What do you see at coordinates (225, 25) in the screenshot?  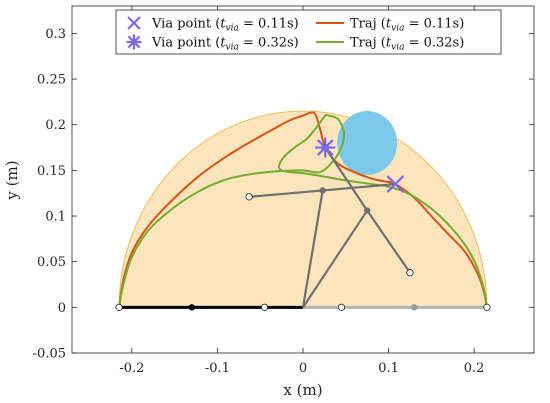 I see `legend-label-1: Via point (tvia = 0.11s)` at bounding box center [225, 25].